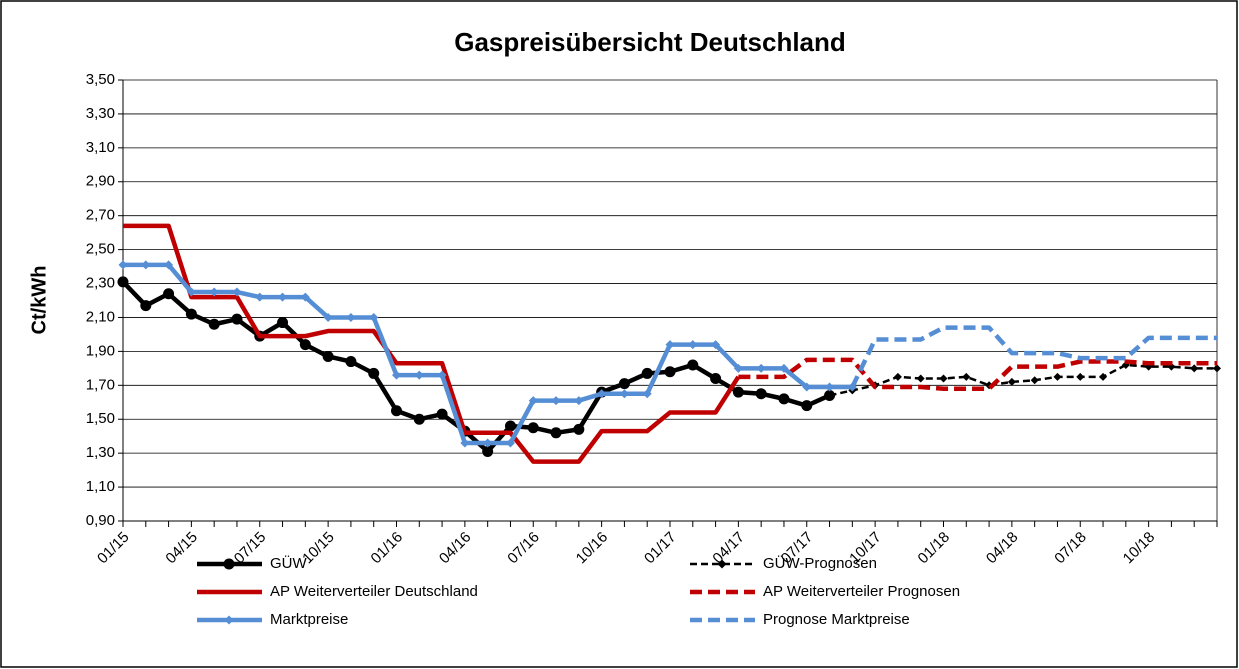 The image size is (1239, 669). I want to click on y-tick-label: 3,30, so click(100, 113).